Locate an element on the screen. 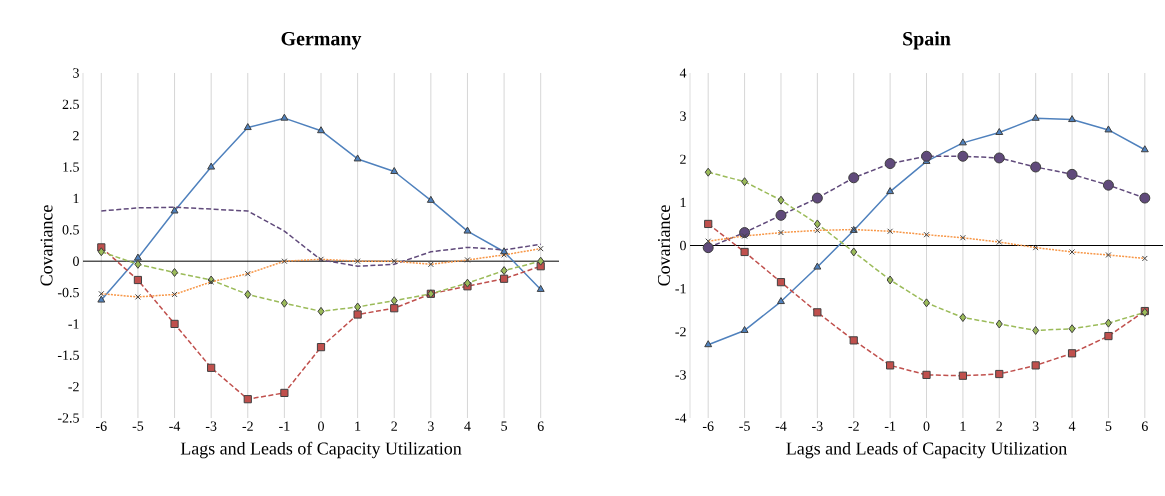 The width and height of the screenshot is (1165, 496). y-tick-label: 0.5 is located at coordinates (70, 230).